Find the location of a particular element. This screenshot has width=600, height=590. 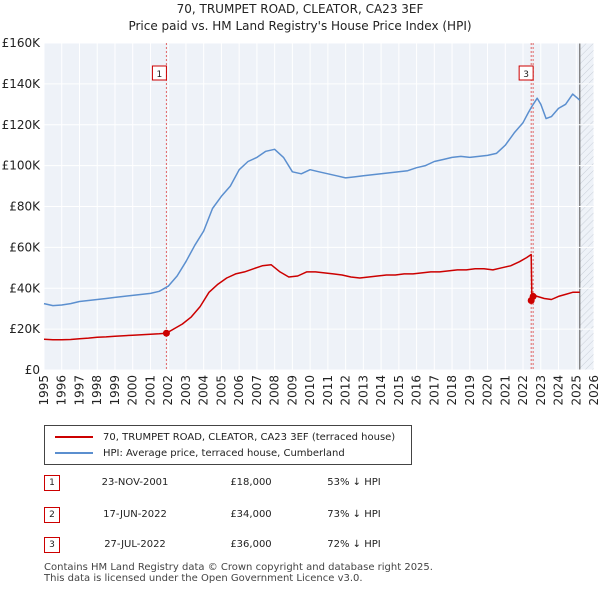

y-tick-label: £60K is located at coordinates (25, 247).